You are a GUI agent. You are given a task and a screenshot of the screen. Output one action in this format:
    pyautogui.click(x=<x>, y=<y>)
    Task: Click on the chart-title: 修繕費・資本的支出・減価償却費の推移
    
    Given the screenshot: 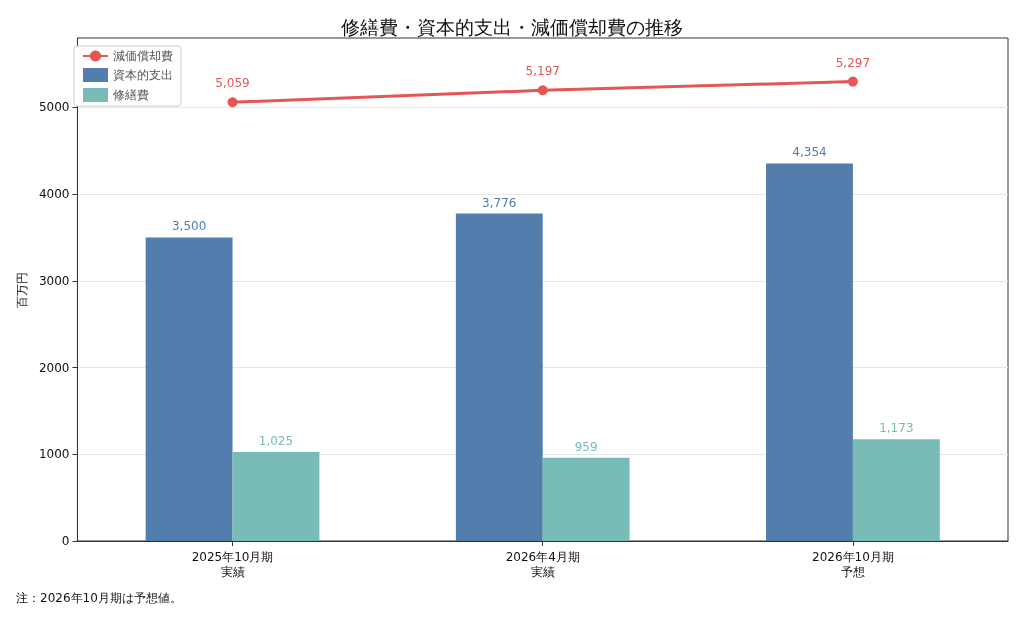 What is the action you would take?
    pyautogui.click(x=512, y=26)
    